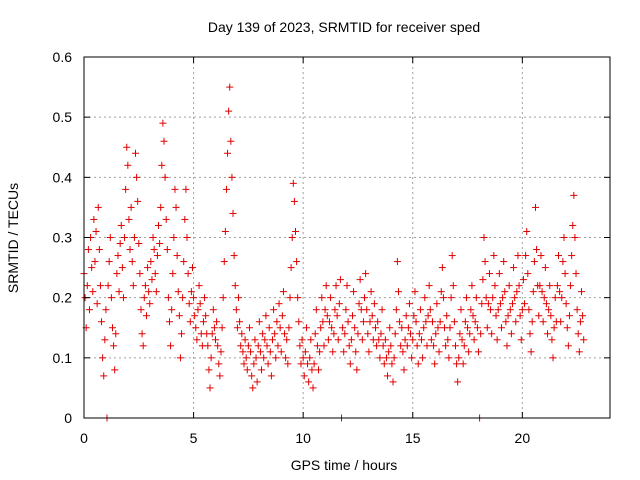  What do you see at coordinates (344, 465) in the screenshot?
I see `x-axis-label: GPS time / hours` at bounding box center [344, 465].